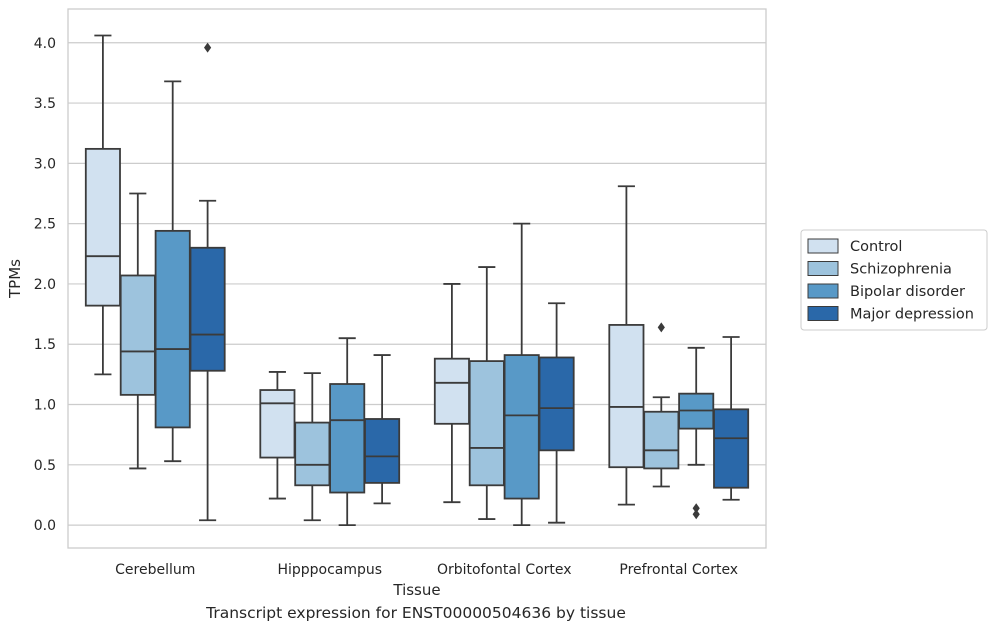  I want to click on x-axis-title: Tissue, so click(416, 590).